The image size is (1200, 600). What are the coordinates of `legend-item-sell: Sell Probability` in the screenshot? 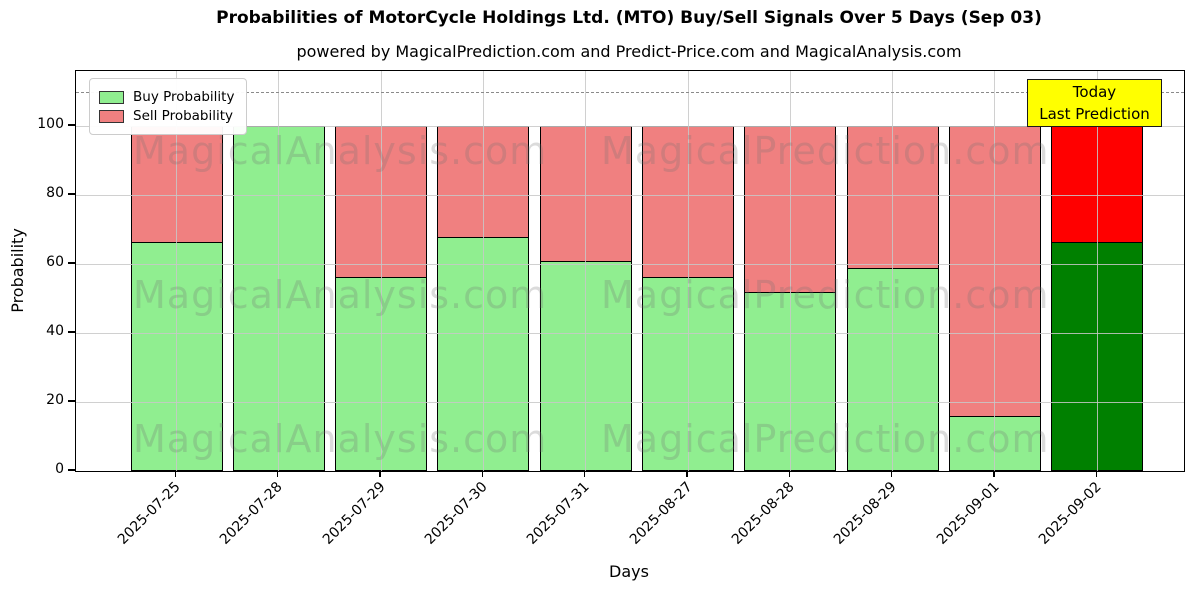 It's located at (166, 116).